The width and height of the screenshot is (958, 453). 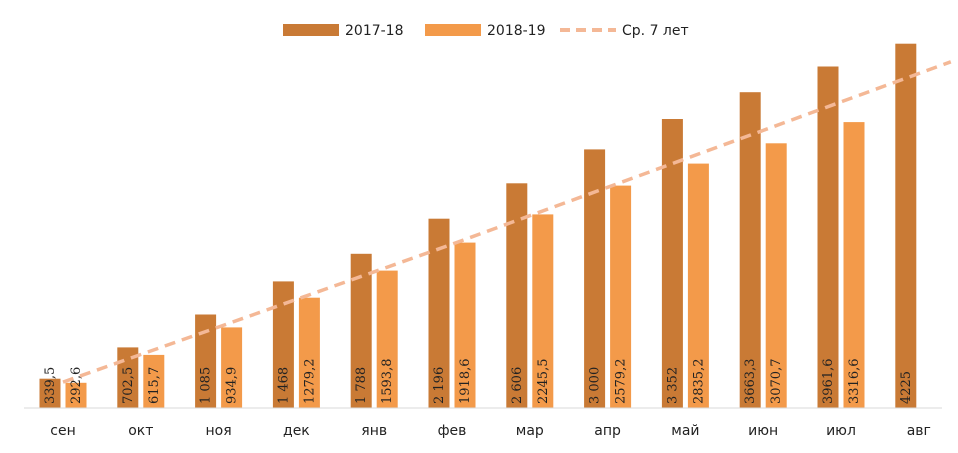 I want to click on data-label-1-7: 2 606, so click(x=517, y=385).